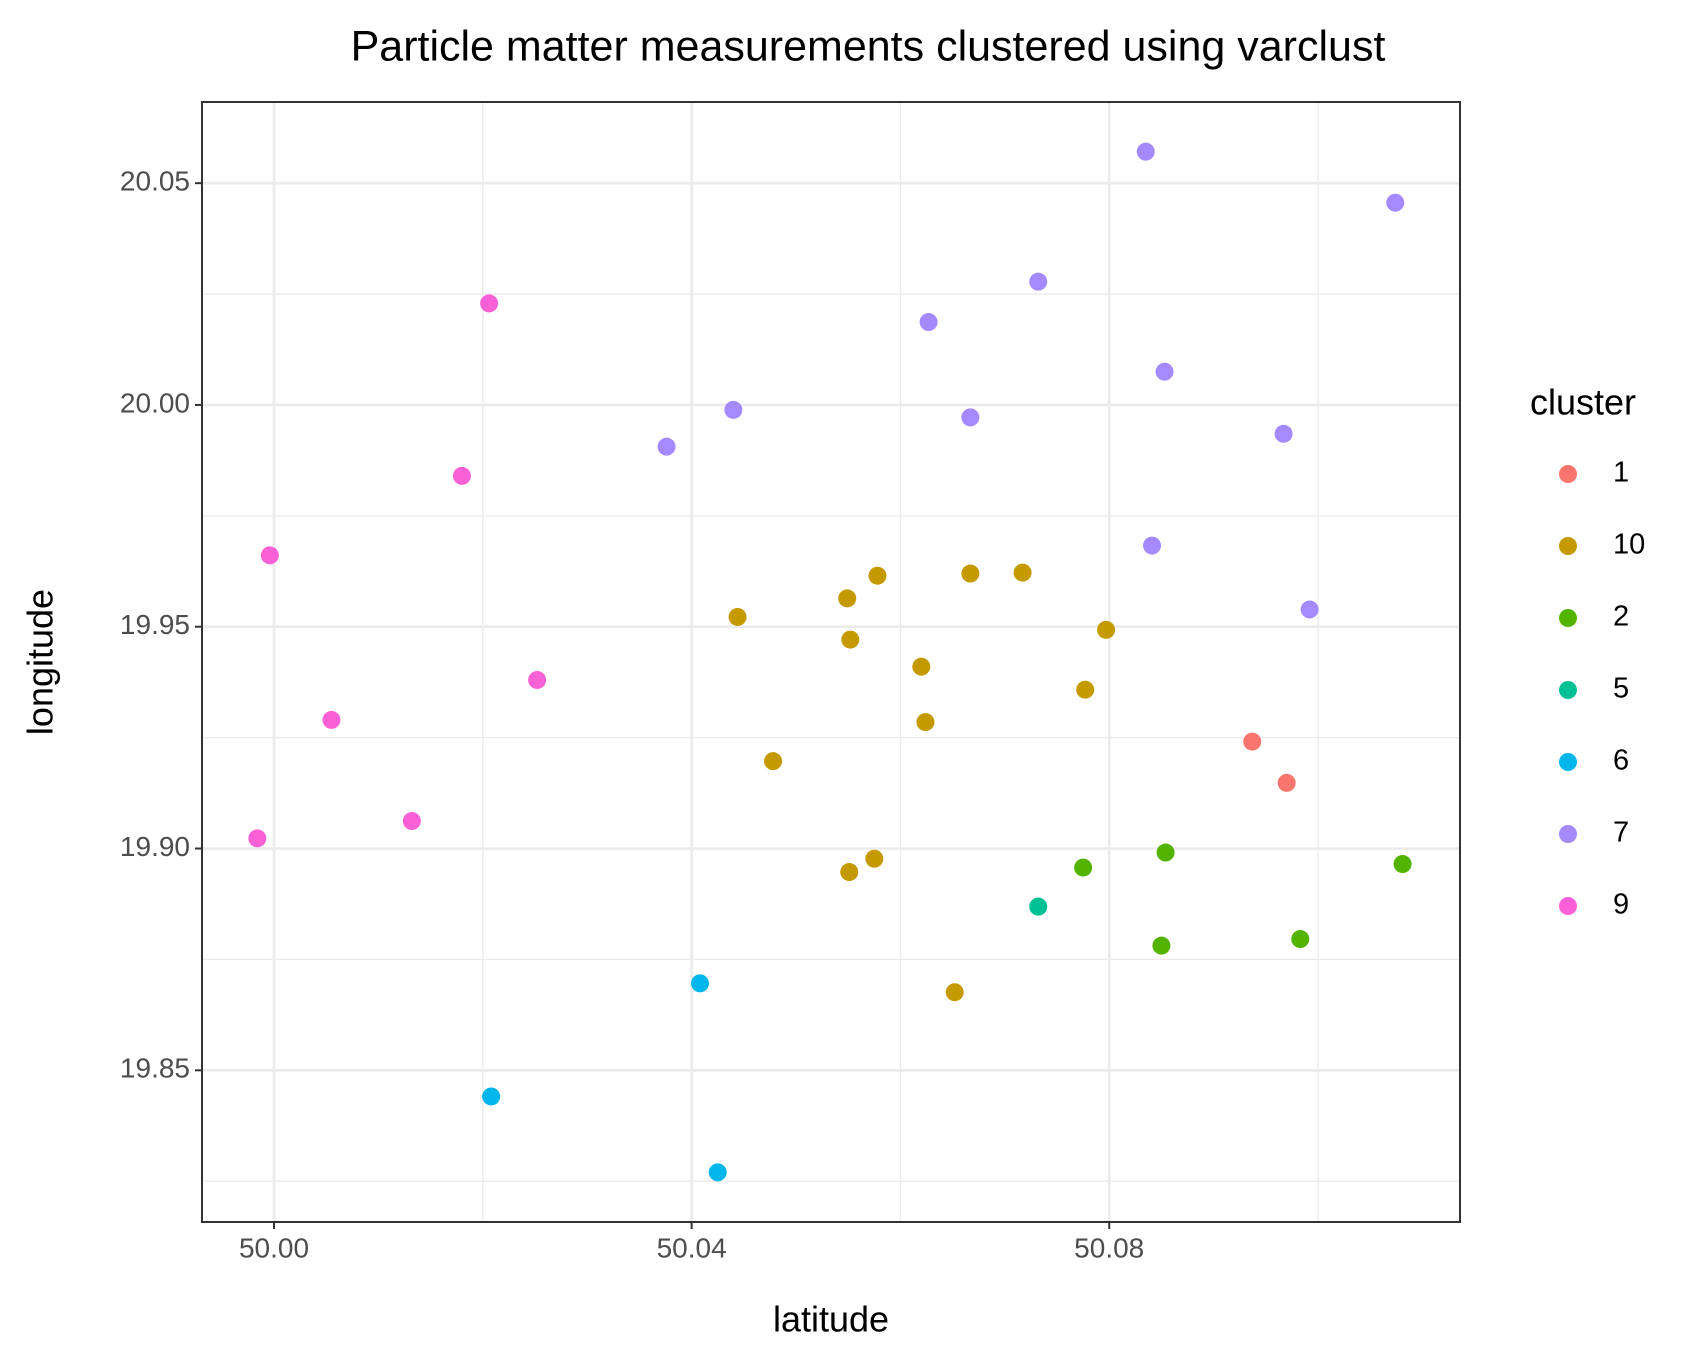 This screenshot has width=1703, height=1353. Describe the element at coordinates (1621, 905) in the screenshot. I see `legend-label: 9` at that location.